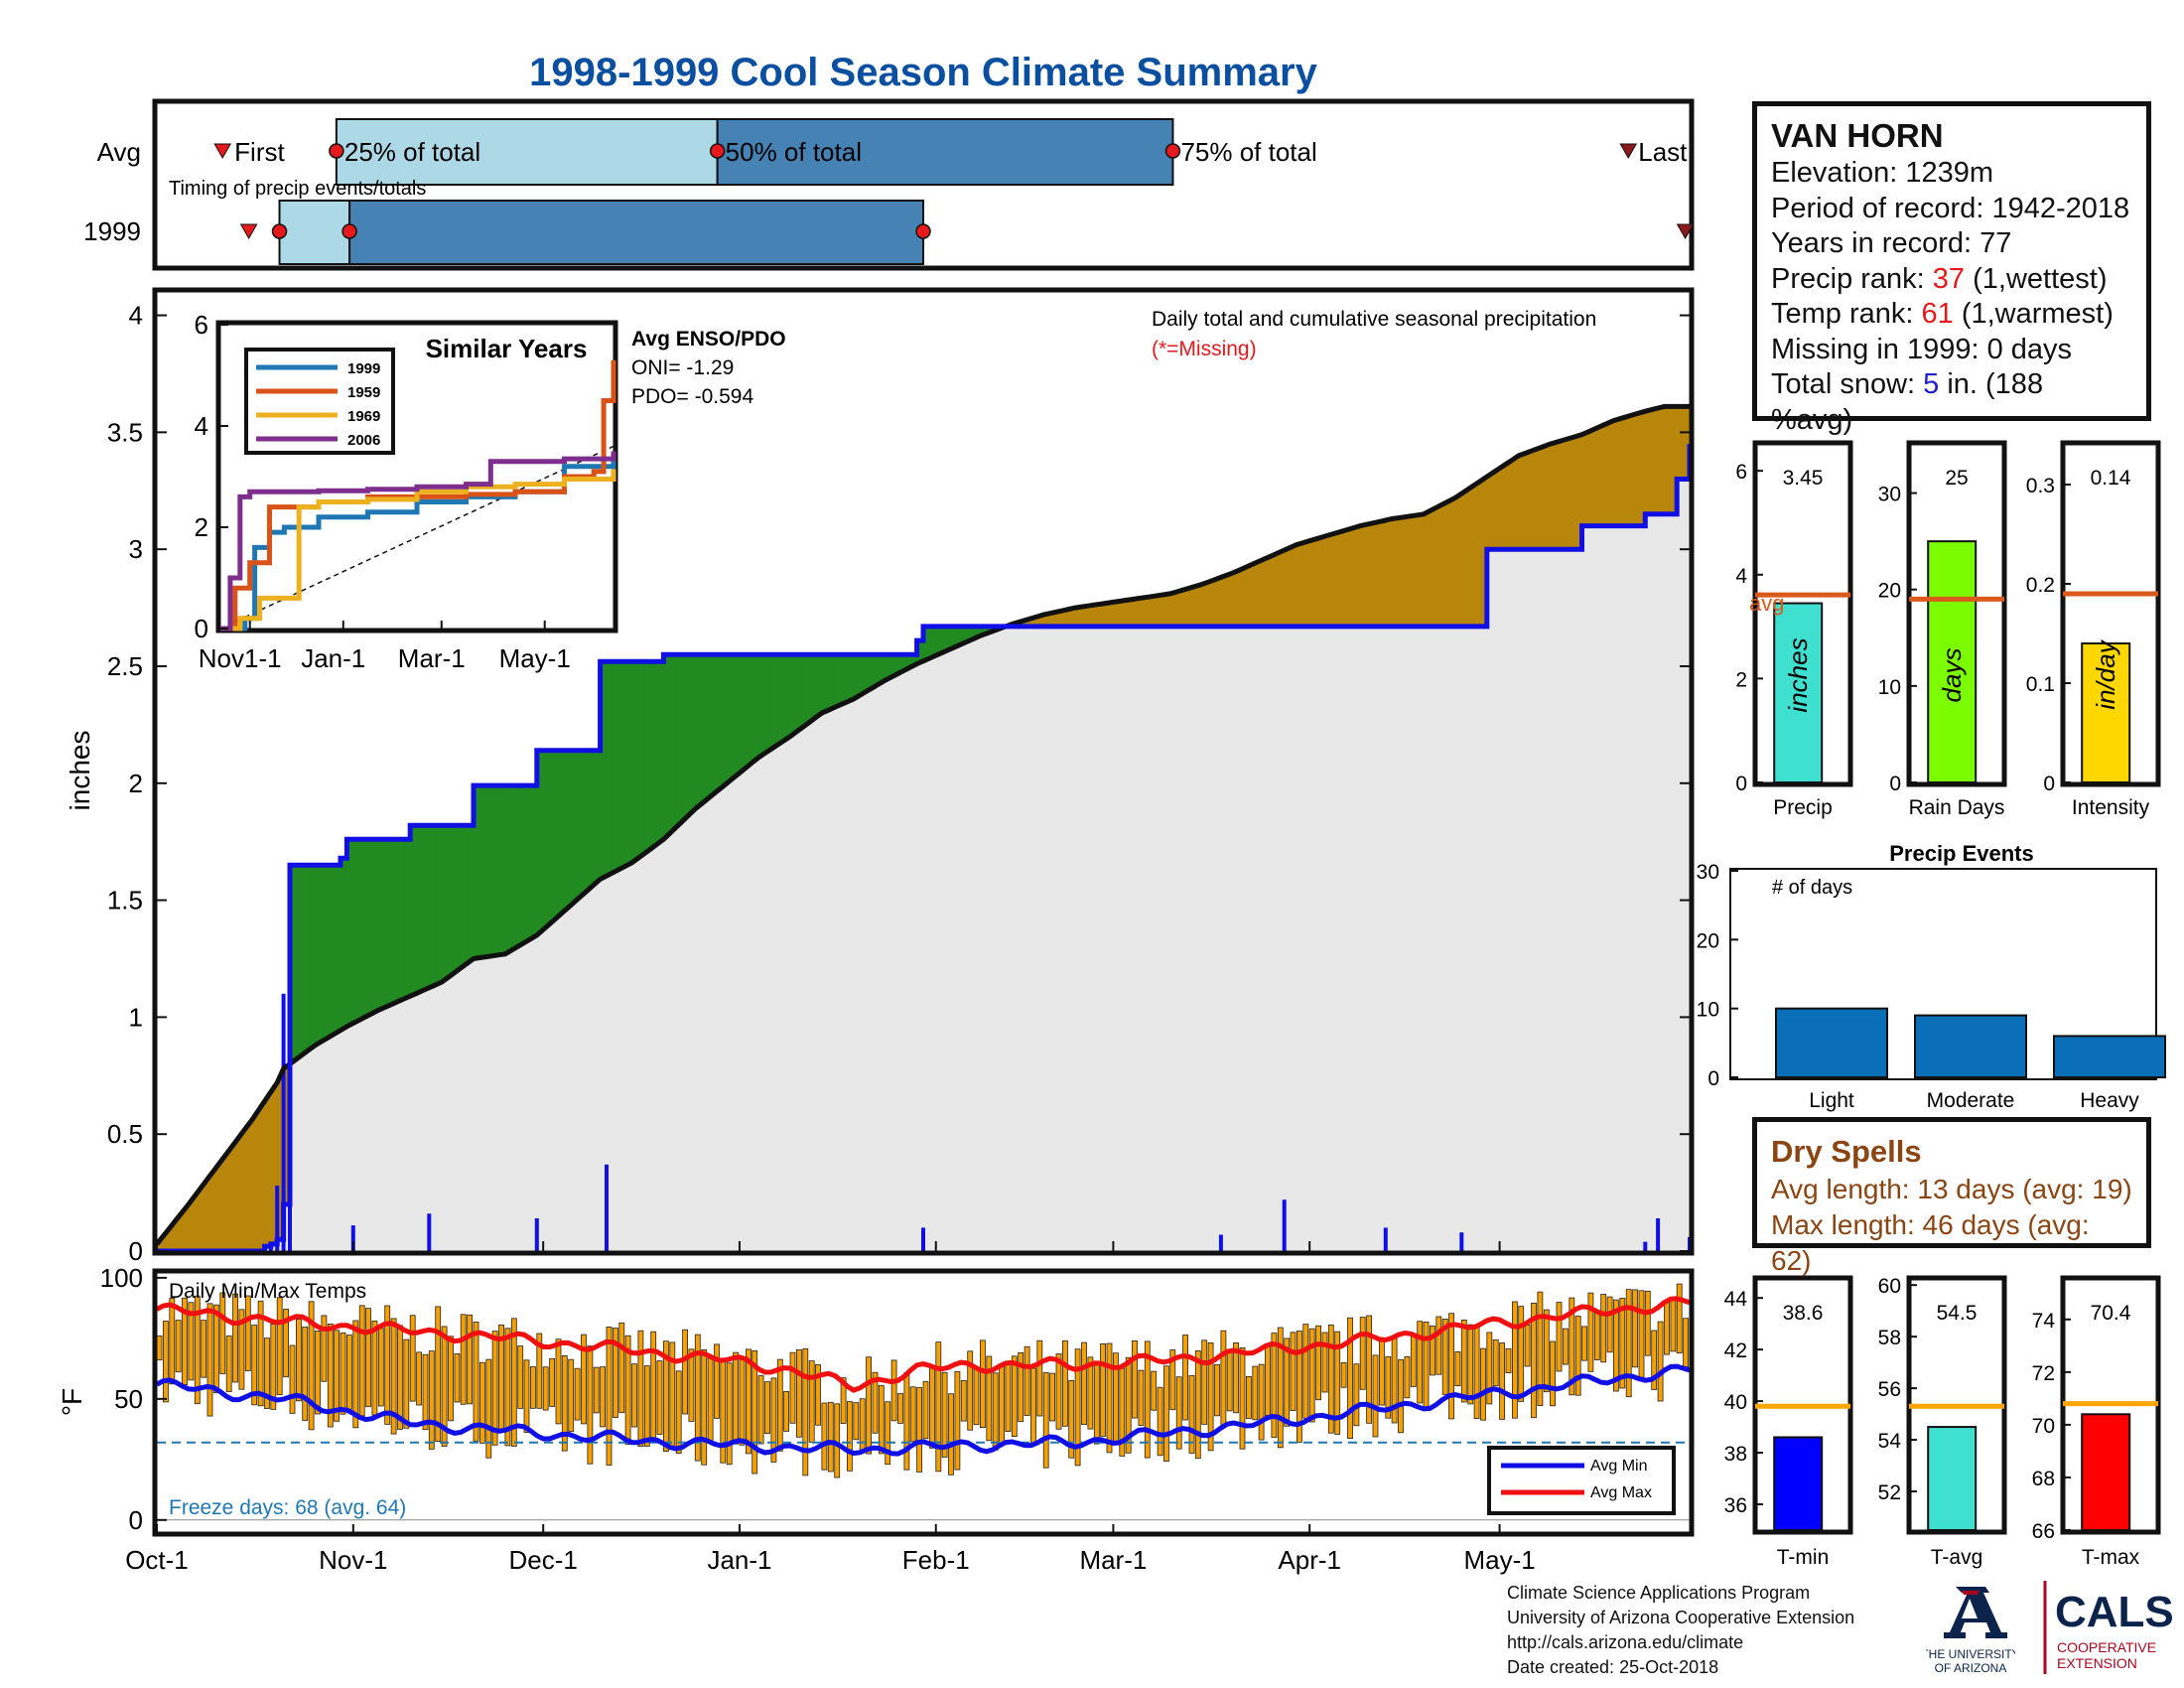 Image resolution: width=2184 pixels, height=1688 pixels. What do you see at coordinates (1113, 1560) in the screenshot?
I see `month-label: Mar-1` at bounding box center [1113, 1560].